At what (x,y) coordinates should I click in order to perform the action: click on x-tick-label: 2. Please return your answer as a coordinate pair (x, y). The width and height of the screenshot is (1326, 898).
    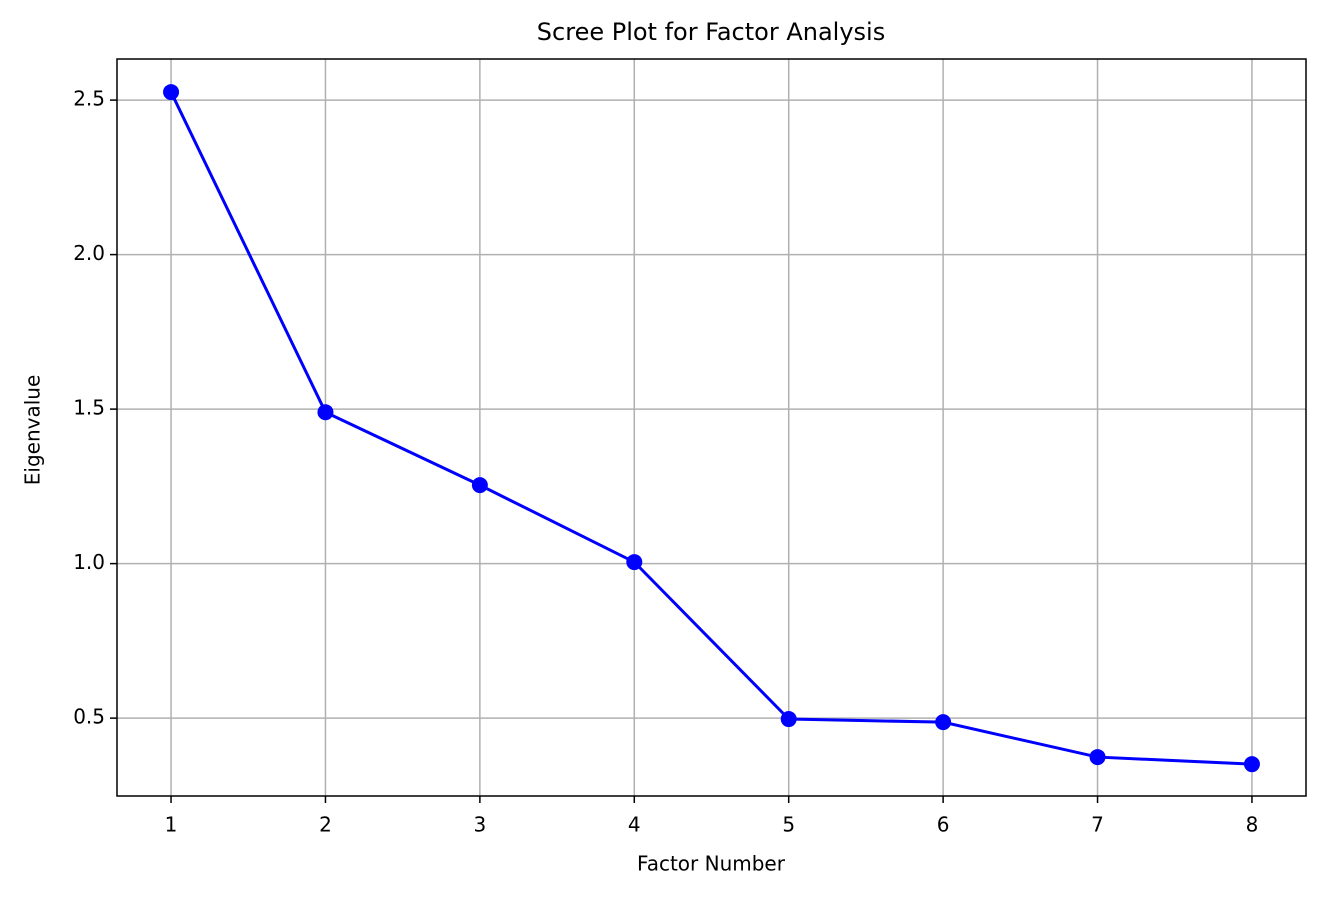
    Looking at the image, I should click on (325, 825).